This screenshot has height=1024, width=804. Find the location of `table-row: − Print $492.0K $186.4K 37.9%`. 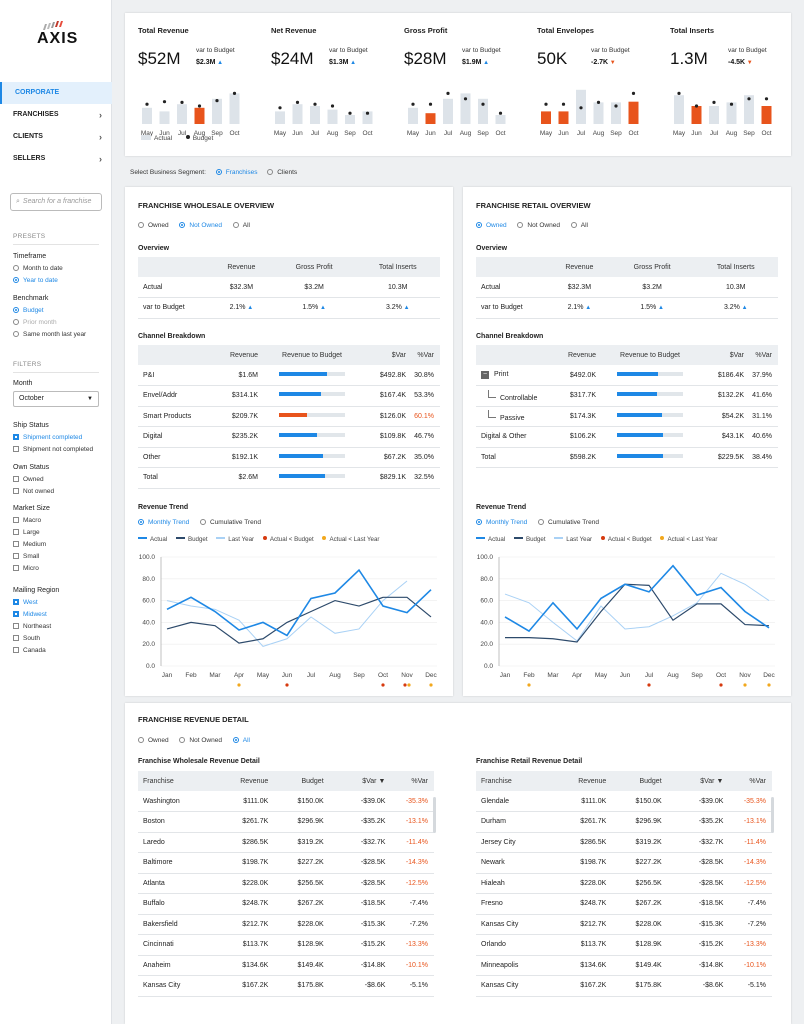

table-row: − Print $492.0K $186.4K 37.9% is located at coordinates (627, 375).